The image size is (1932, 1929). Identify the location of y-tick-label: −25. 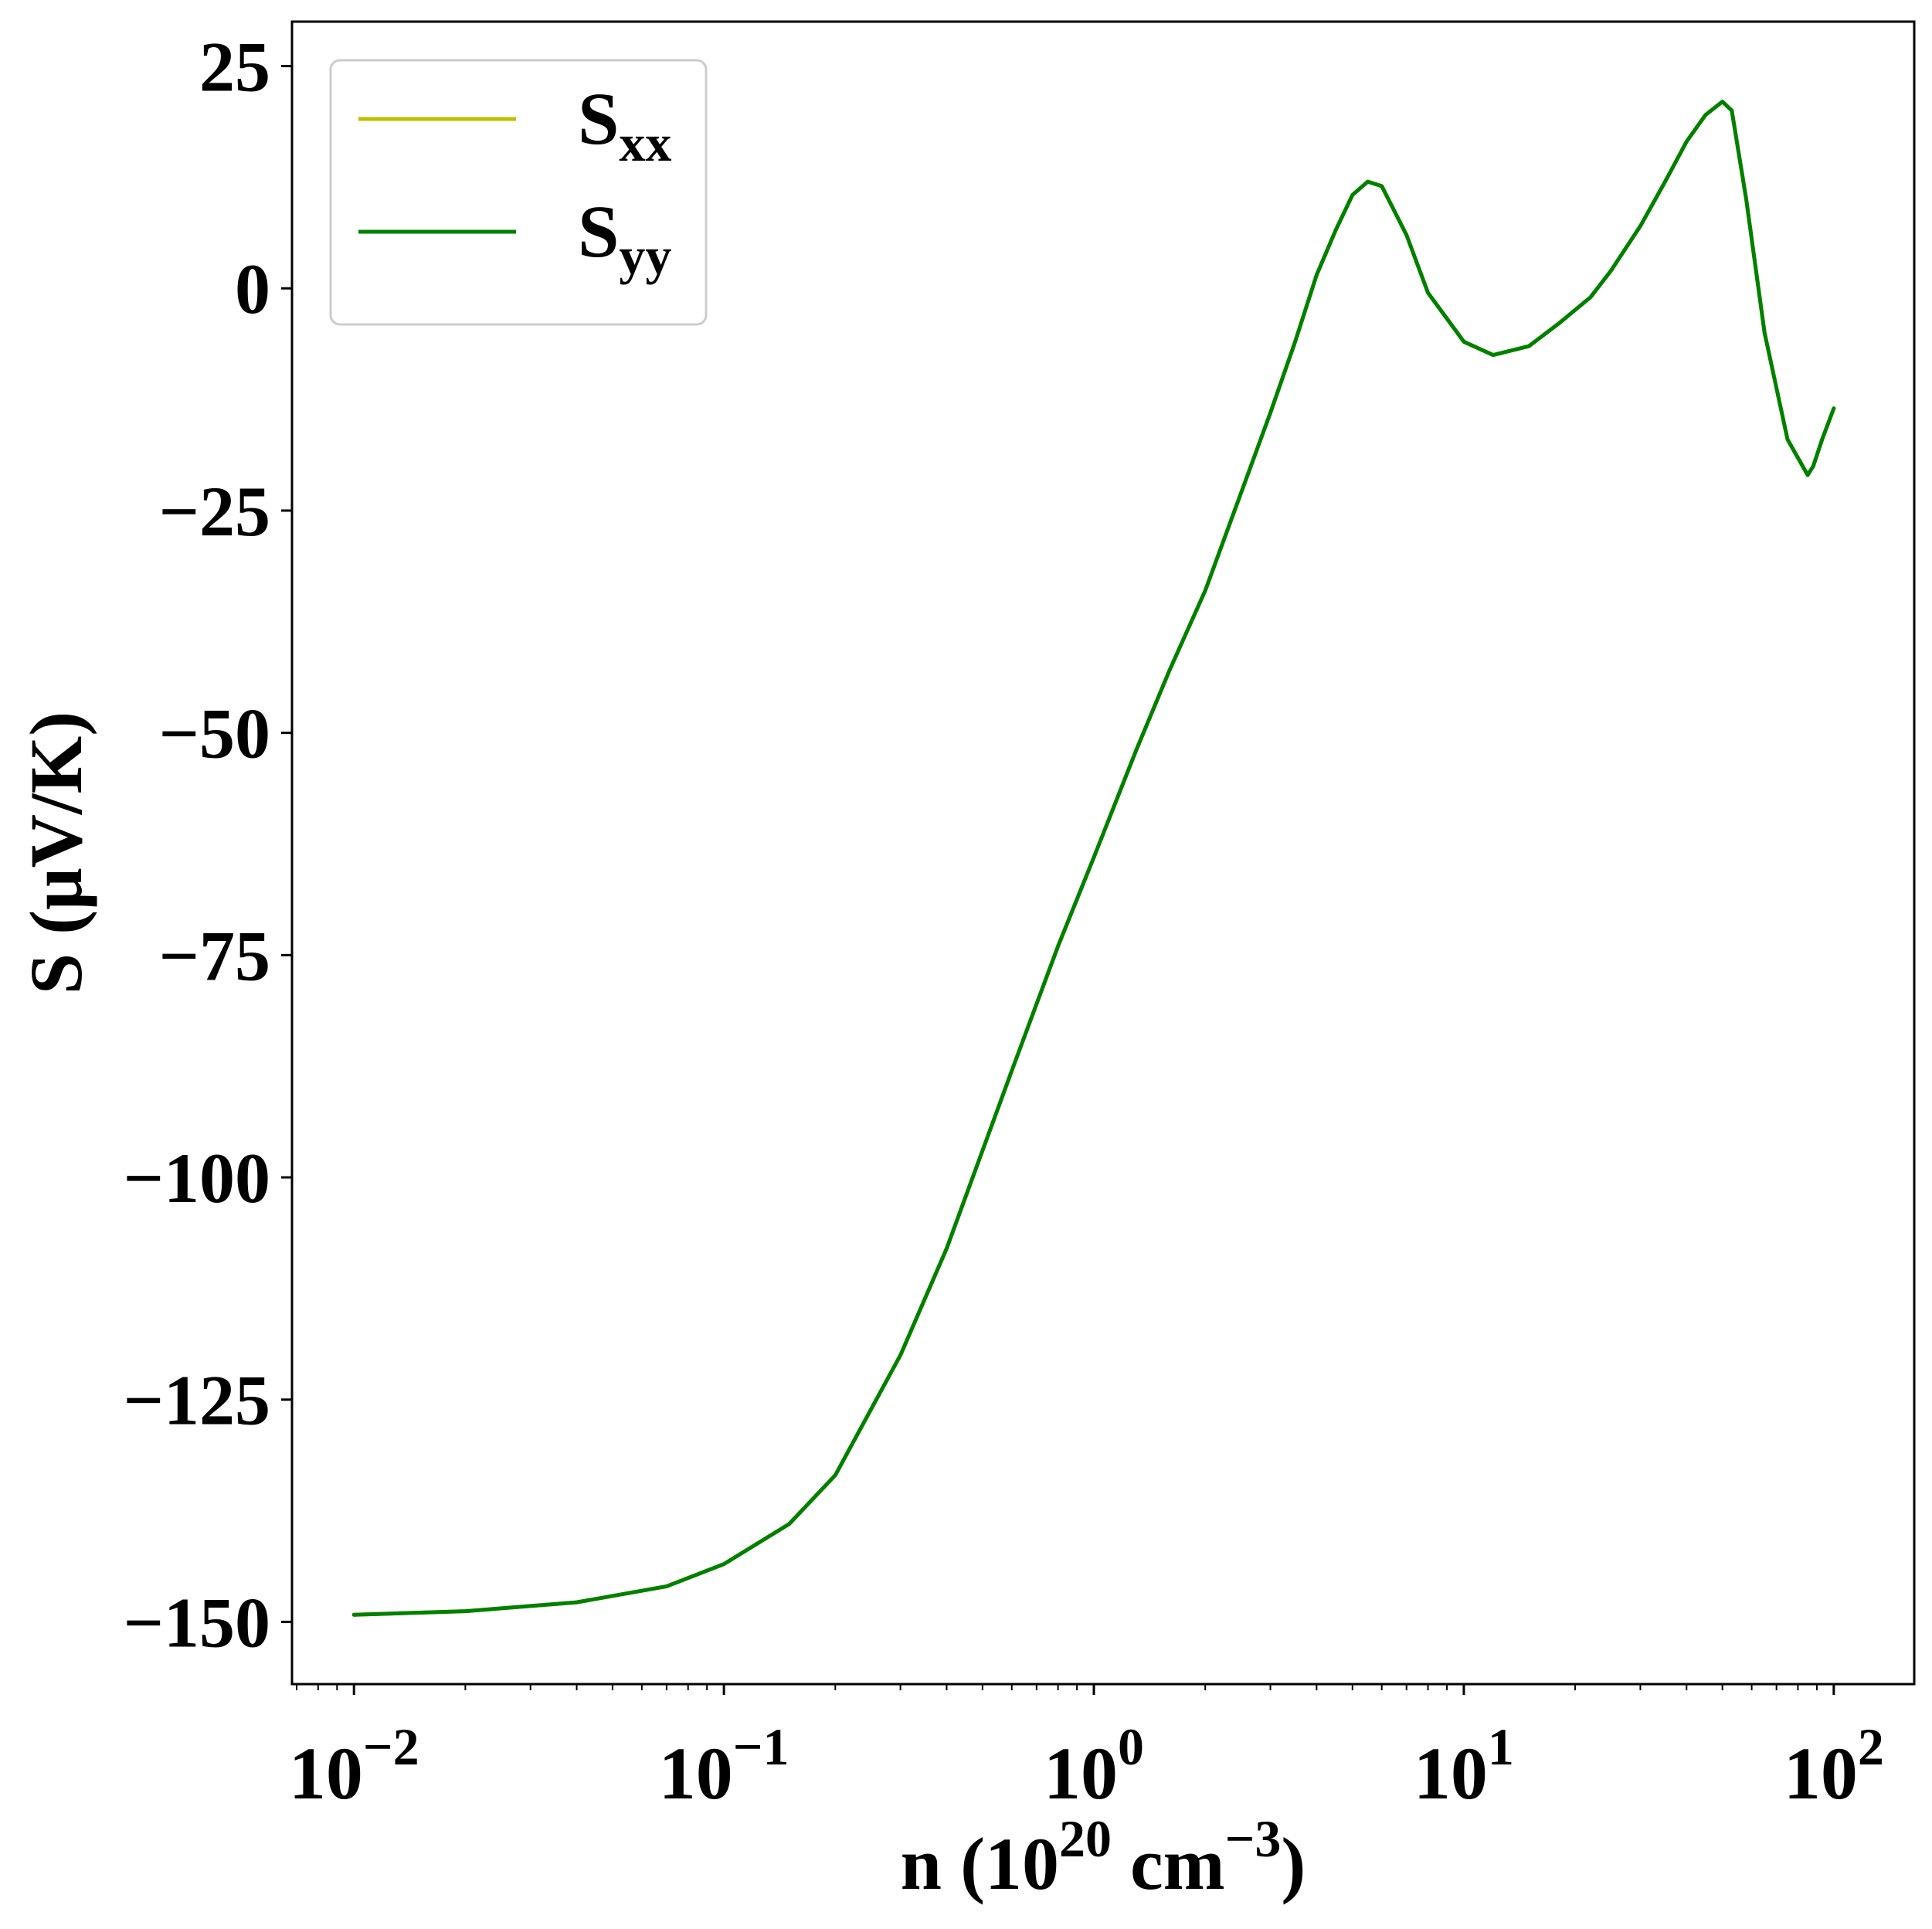
(215, 511).